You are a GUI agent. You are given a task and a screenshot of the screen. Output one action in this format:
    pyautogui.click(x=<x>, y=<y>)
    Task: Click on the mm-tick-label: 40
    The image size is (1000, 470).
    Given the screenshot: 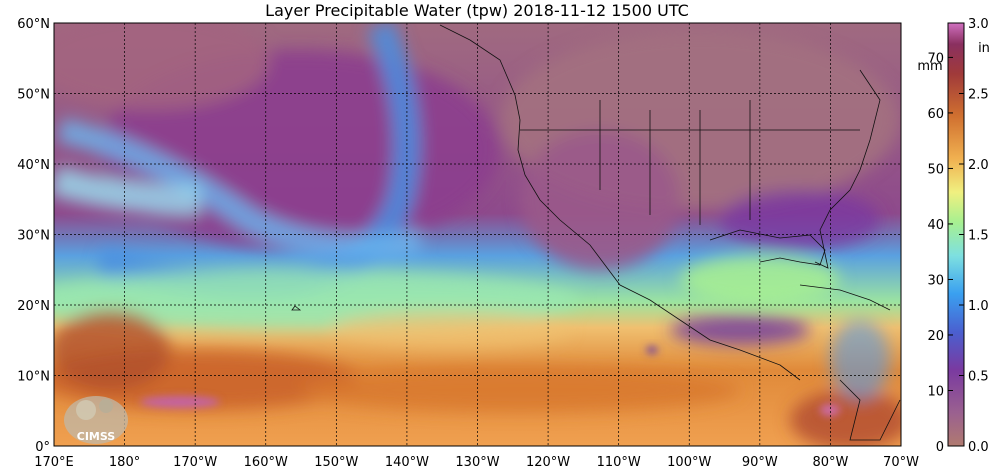 What is the action you would take?
    pyautogui.click(x=935, y=225)
    